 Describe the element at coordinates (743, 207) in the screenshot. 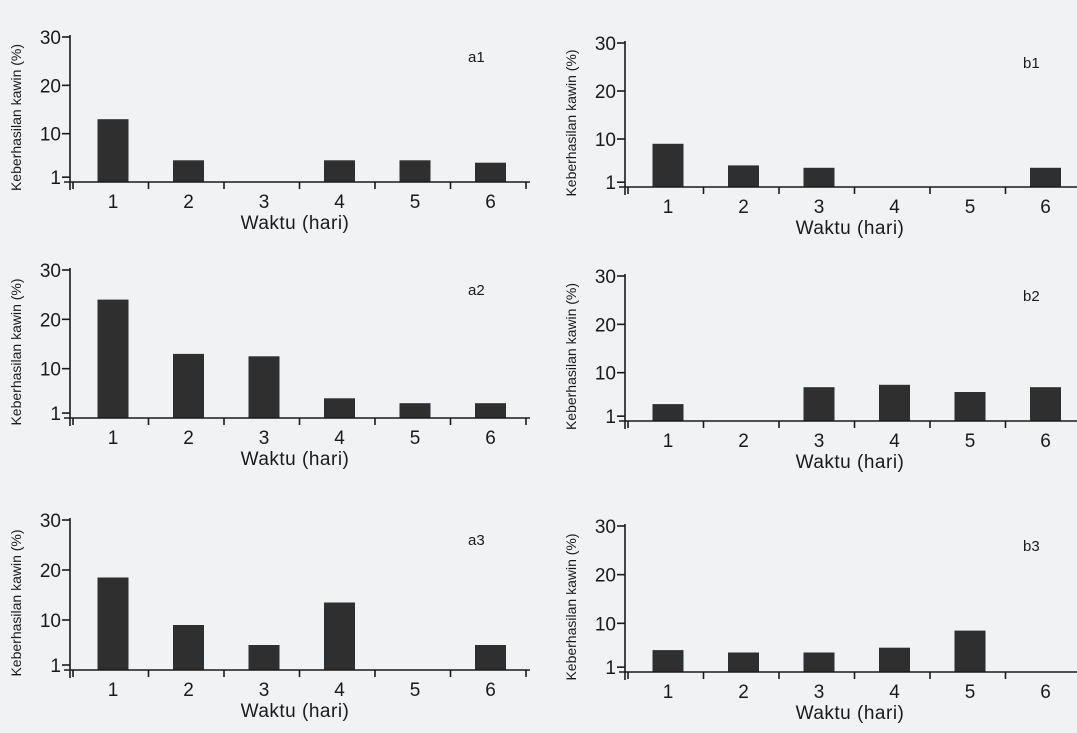

I see `x-tick-label-b1-2: 2` at that location.